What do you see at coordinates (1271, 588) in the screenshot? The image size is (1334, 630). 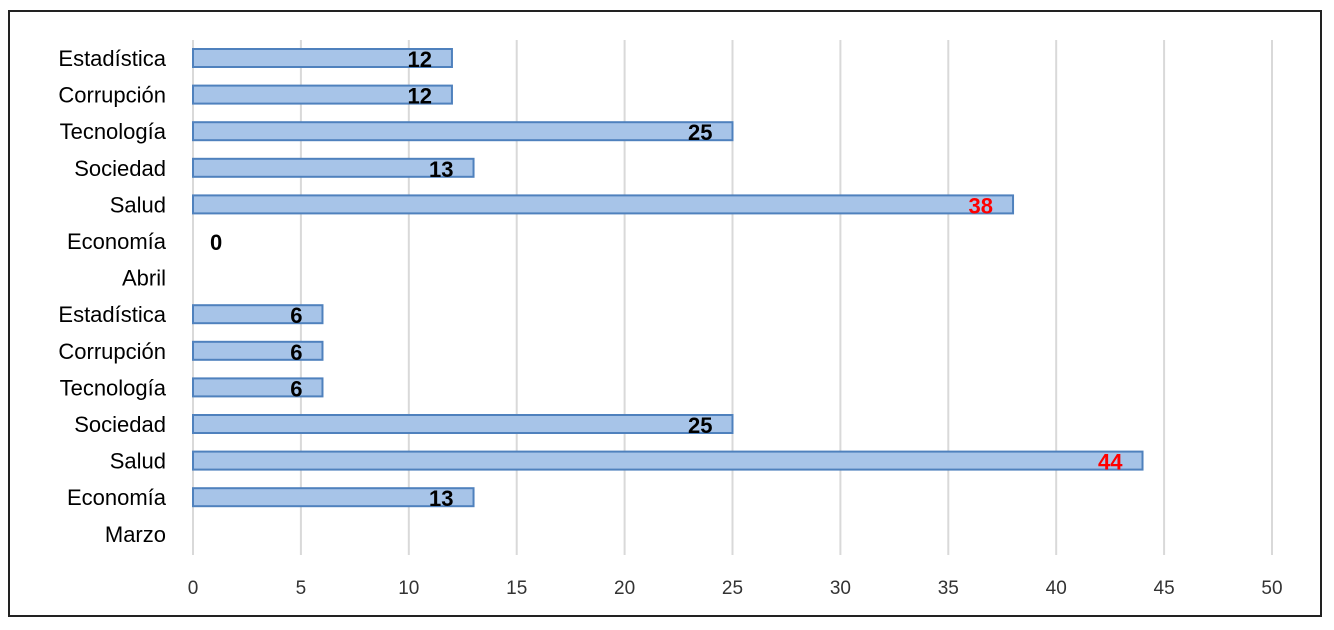 I see `x-tick-label: 50` at bounding box center [1271, 588].